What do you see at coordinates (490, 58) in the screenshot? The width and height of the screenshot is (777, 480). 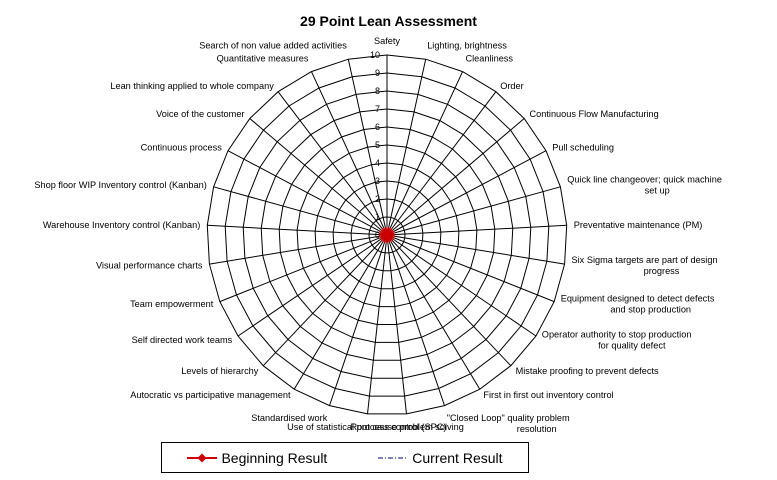 I see `category-label-2: Cleanliness` at bounding box center [490, 58].